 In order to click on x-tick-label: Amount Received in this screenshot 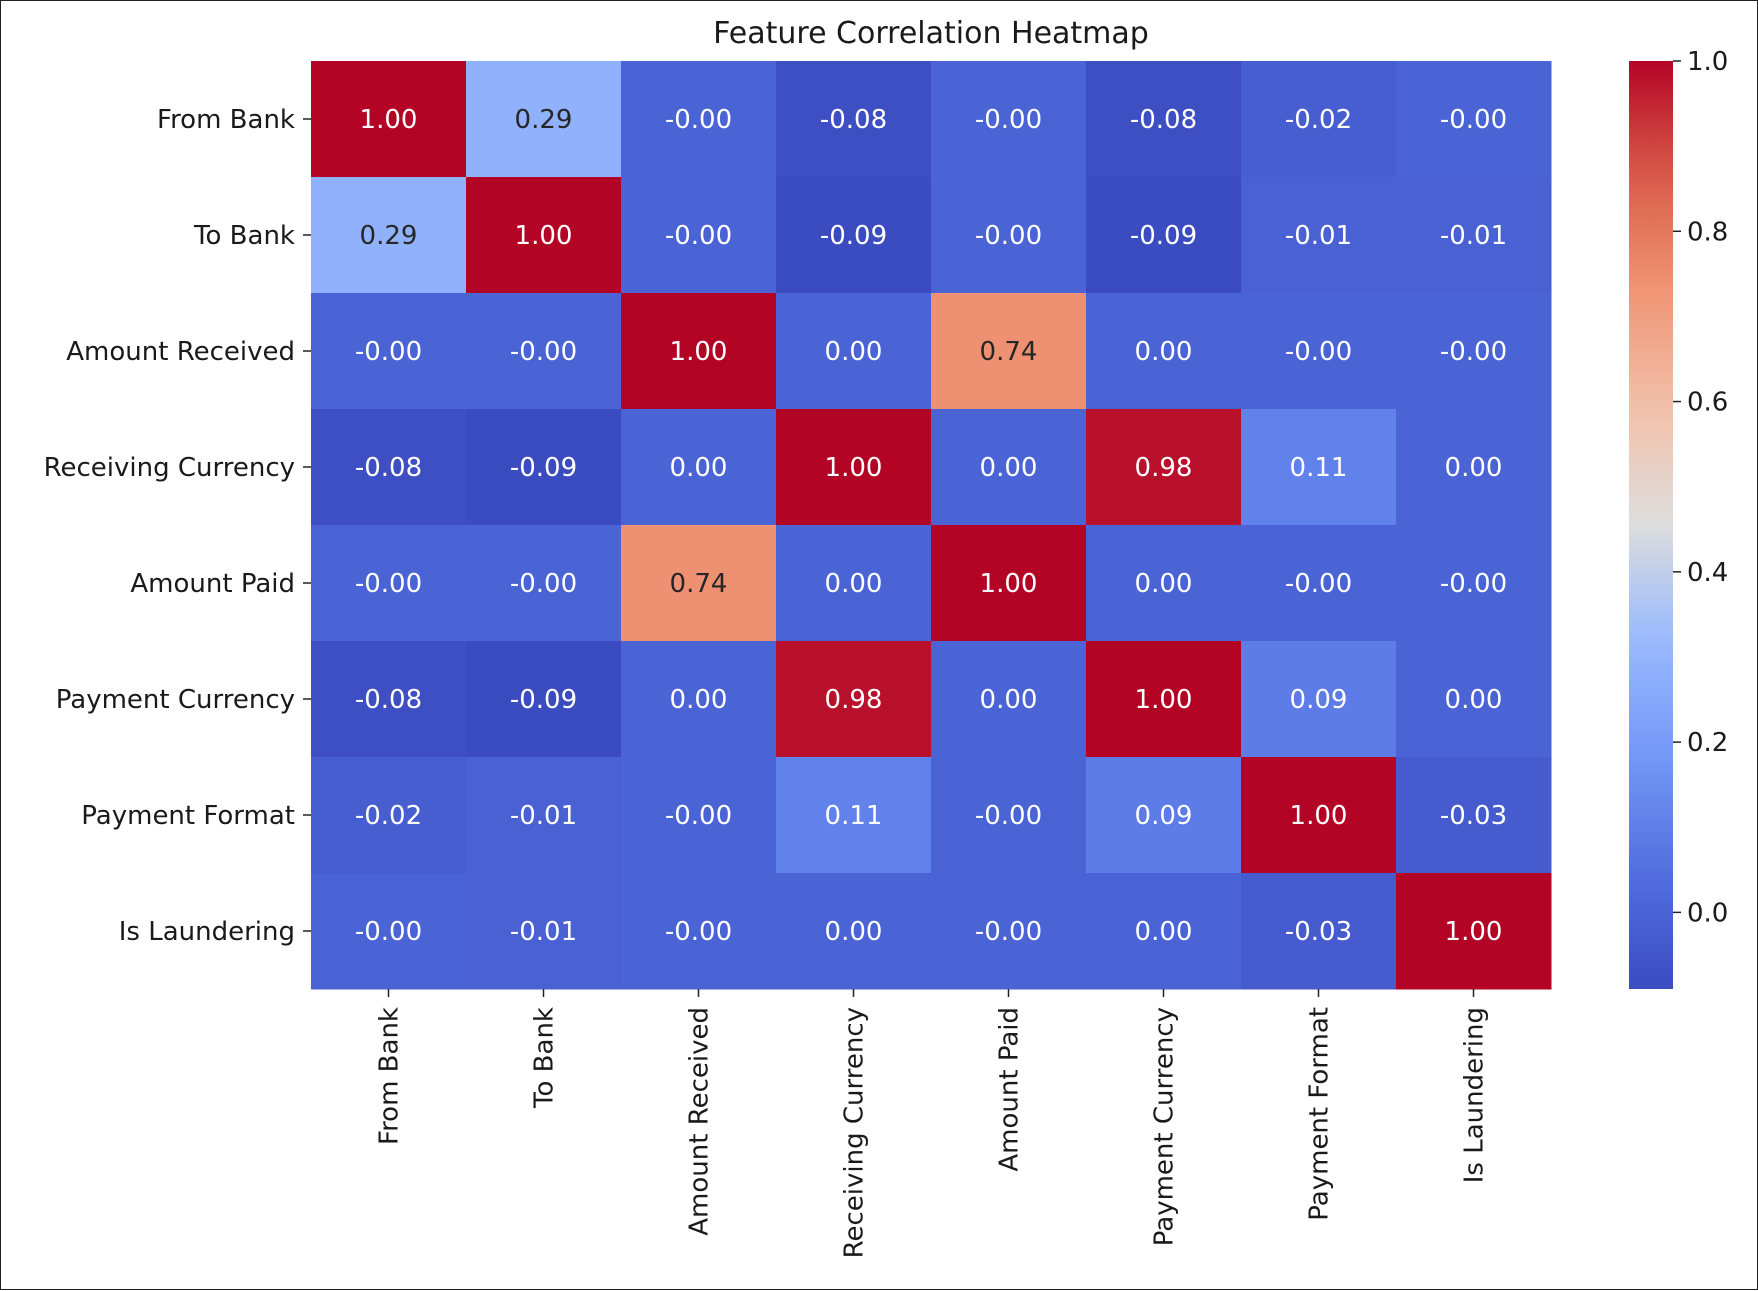, I will do `click(700, 1121)`.